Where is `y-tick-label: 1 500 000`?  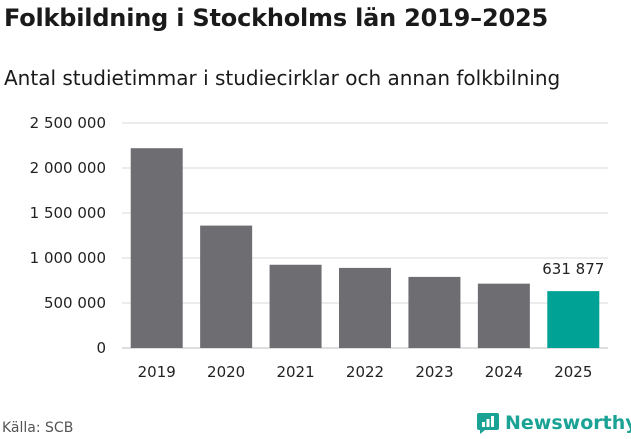 y-tick-label: 1 500 000 is located at coordinates (68, 213).